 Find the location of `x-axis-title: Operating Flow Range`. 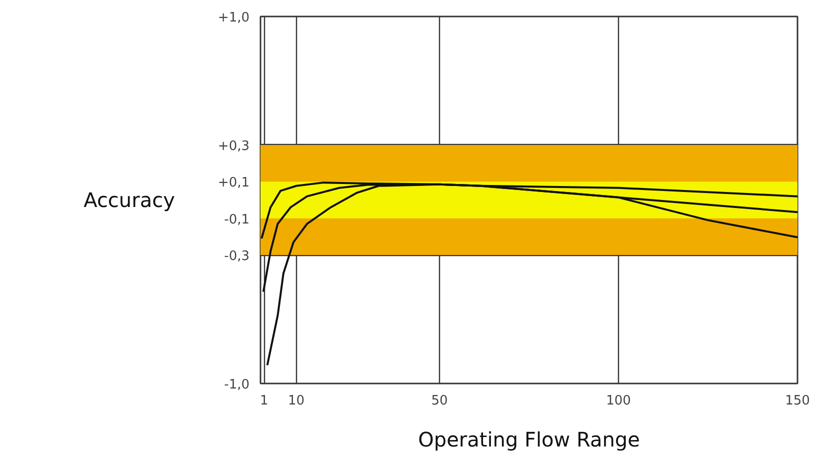

x-axis-title: Operating Flow Range is located at coordinates (529, 440).